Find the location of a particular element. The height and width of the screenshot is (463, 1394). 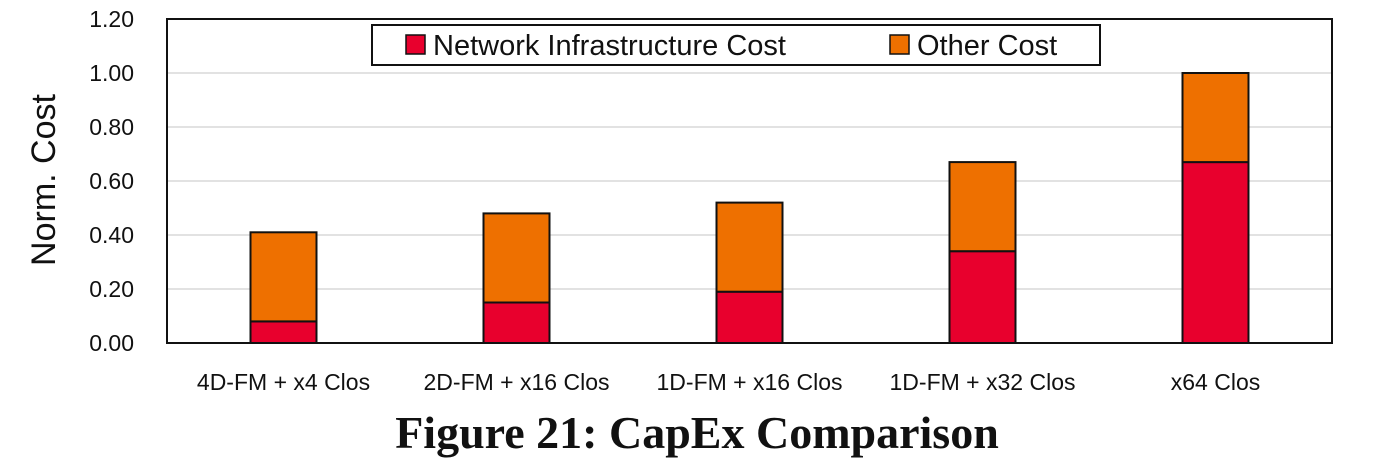

legend-label-network: Network Infrastructure Cost is located at coordinates (609, 46).